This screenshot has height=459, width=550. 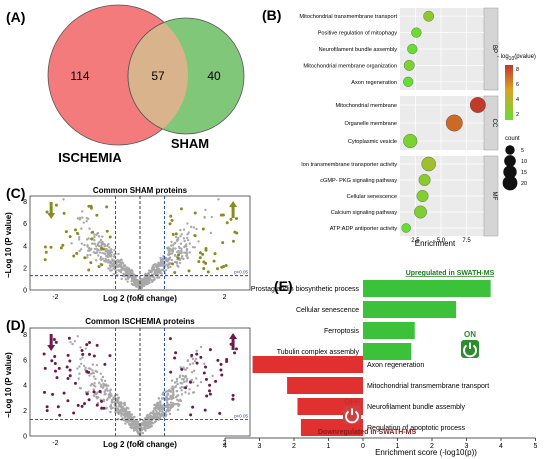 What do you see at coordinates (55, 443) in the screenshot?
I see `x-tick-label: -2` at bounding box center [55, 443].